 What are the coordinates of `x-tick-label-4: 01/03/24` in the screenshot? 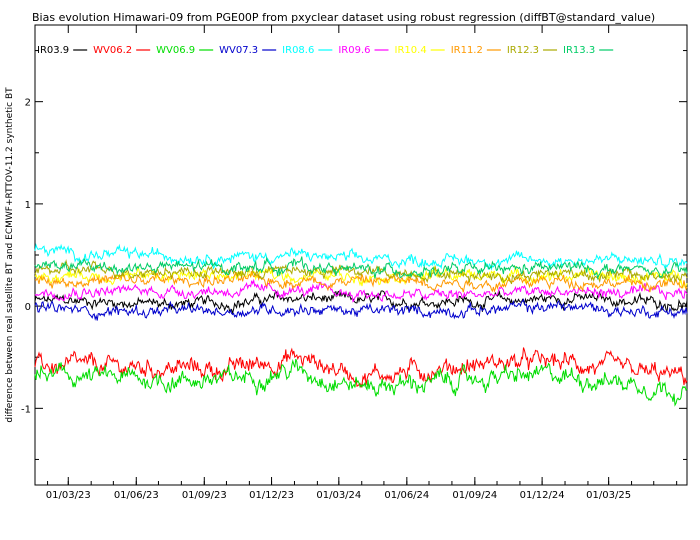 It's located at (338, 495).